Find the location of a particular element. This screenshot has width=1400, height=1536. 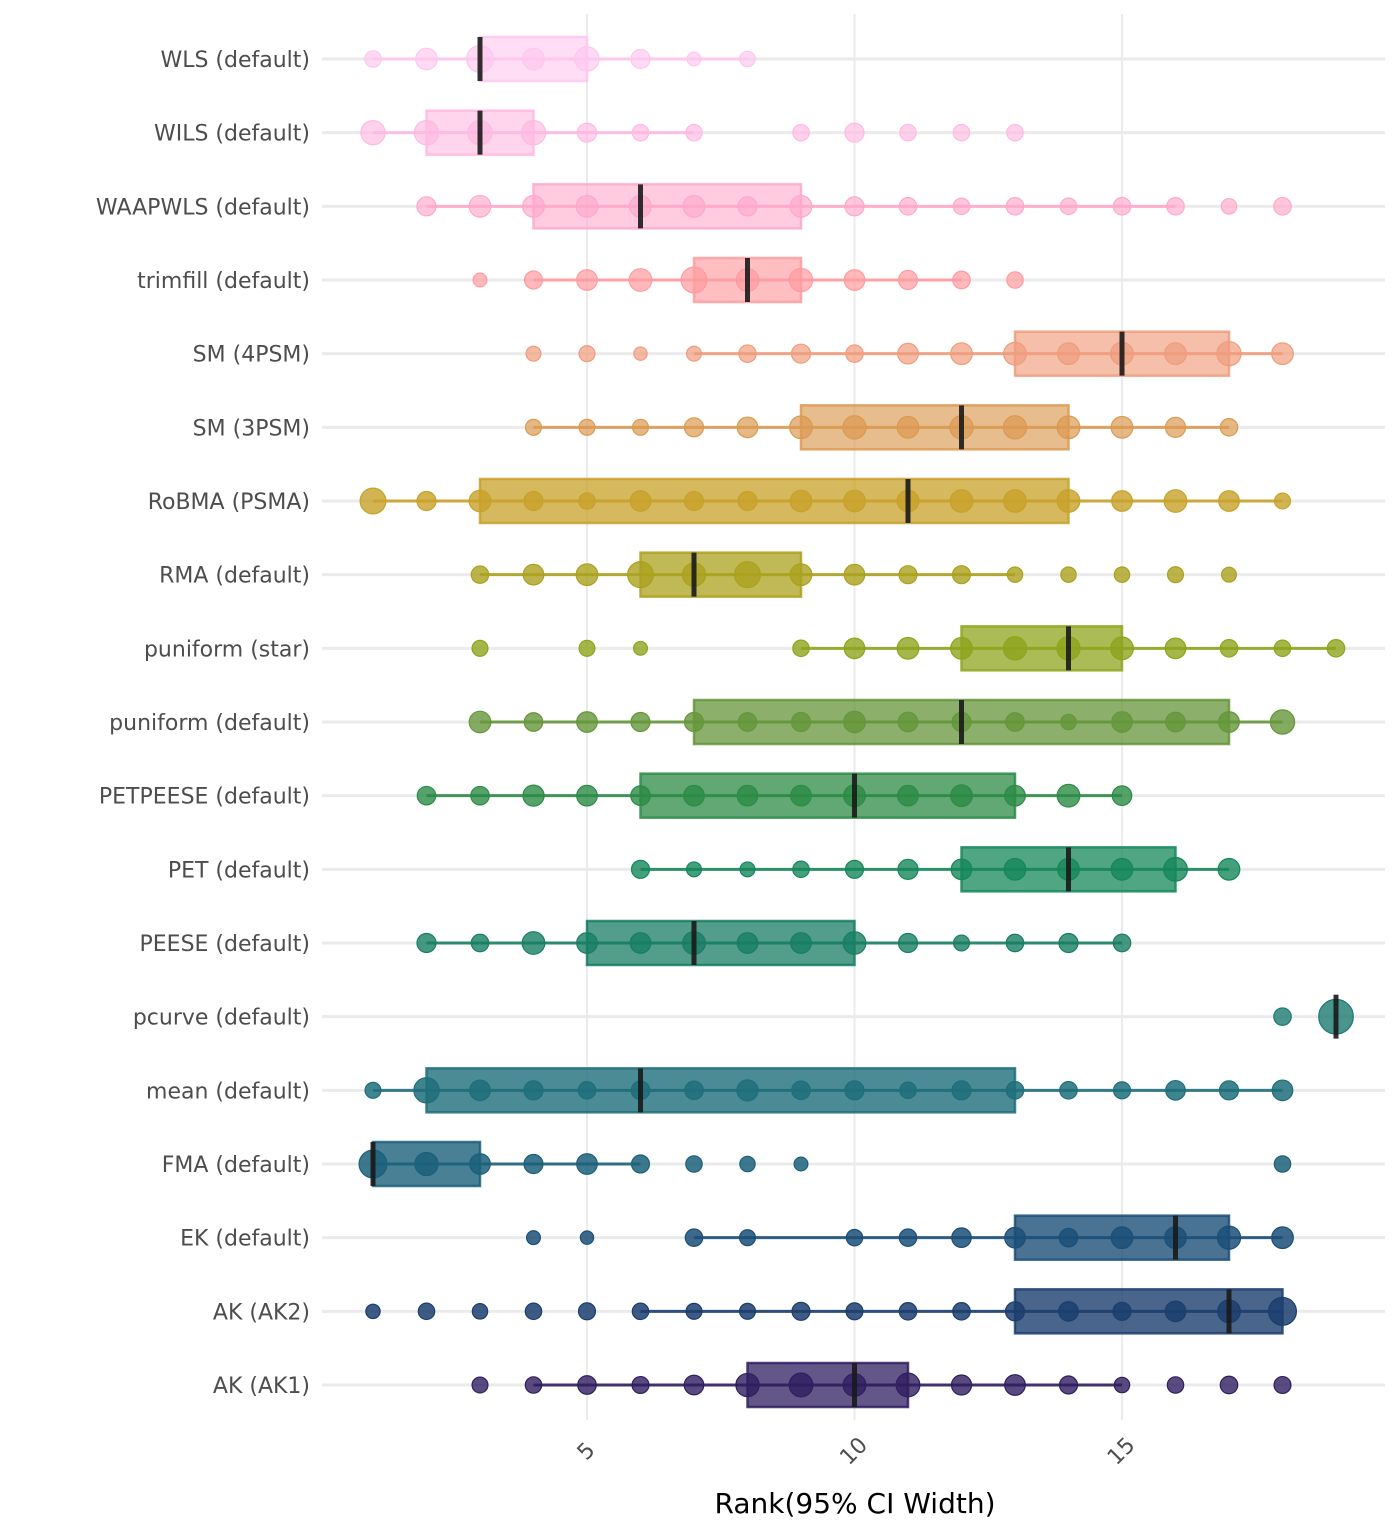

row-trimfill-default is located at coordinates (748, 280).